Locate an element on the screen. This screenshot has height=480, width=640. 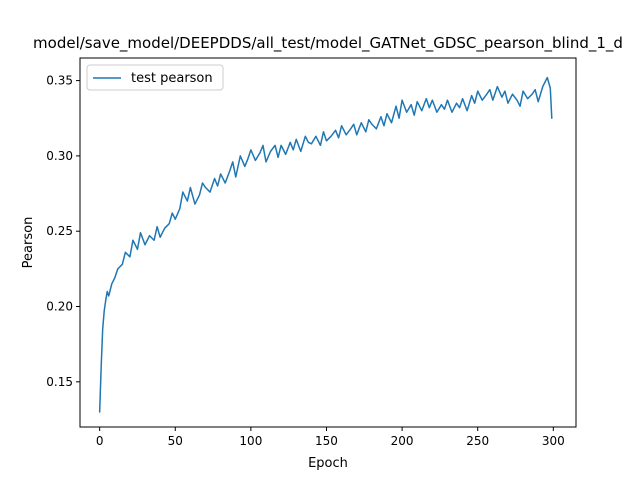
legend-label: test pearson is located at coordinates (172, 78).